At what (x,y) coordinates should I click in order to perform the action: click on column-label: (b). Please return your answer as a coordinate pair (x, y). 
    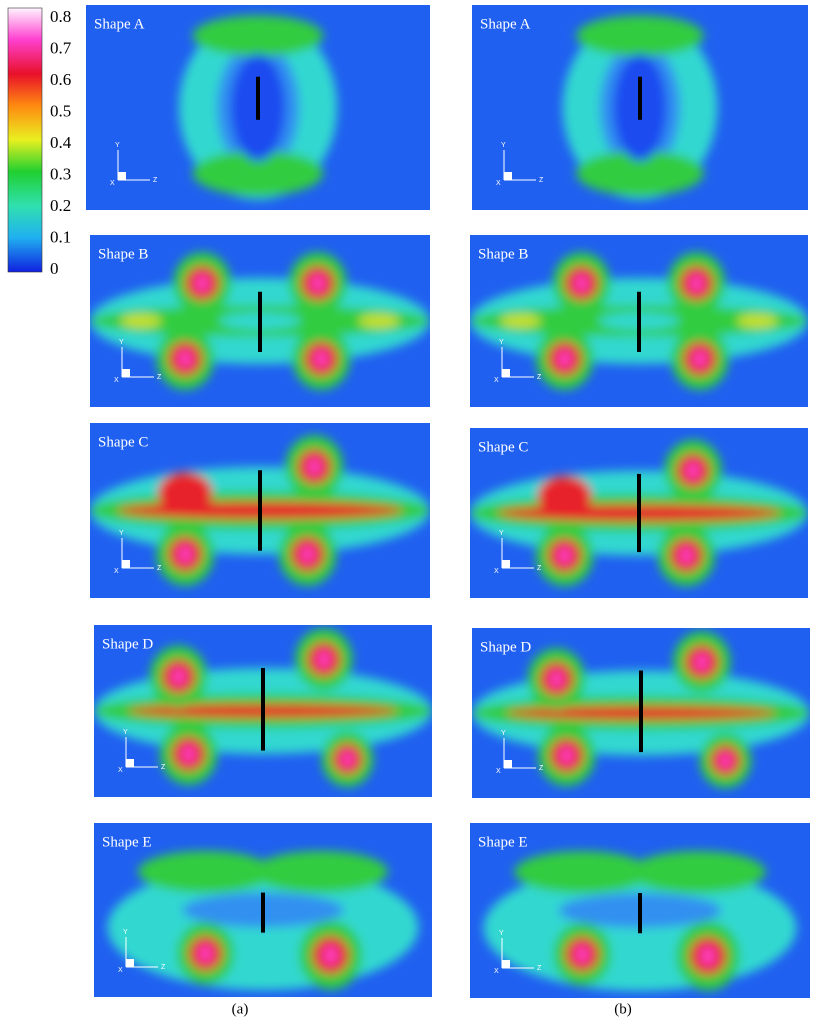
    Looking at the image, I should click on (623, 1009).